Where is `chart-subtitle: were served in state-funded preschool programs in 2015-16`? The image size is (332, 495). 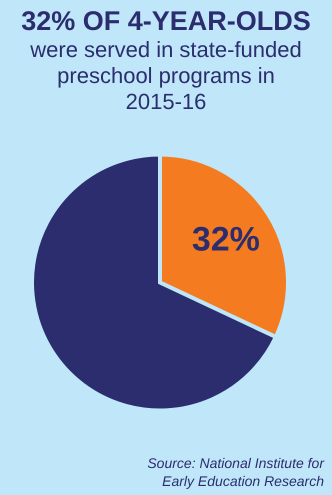
chart-subtitle: were served in state-funded preschool programs in 2015-16 is located at coordinates (165, 75).